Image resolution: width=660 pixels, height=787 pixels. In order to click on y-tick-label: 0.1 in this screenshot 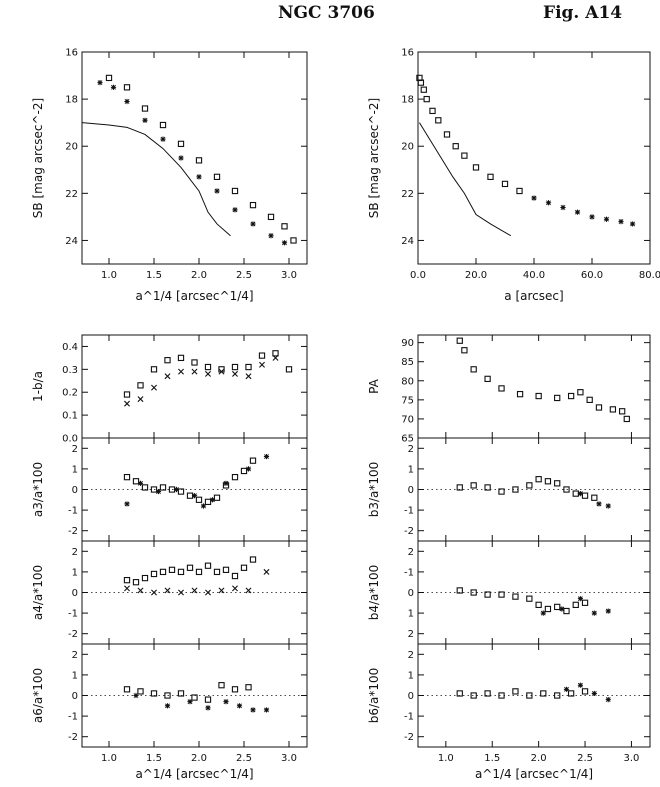, I will do `click(70, 416)`.